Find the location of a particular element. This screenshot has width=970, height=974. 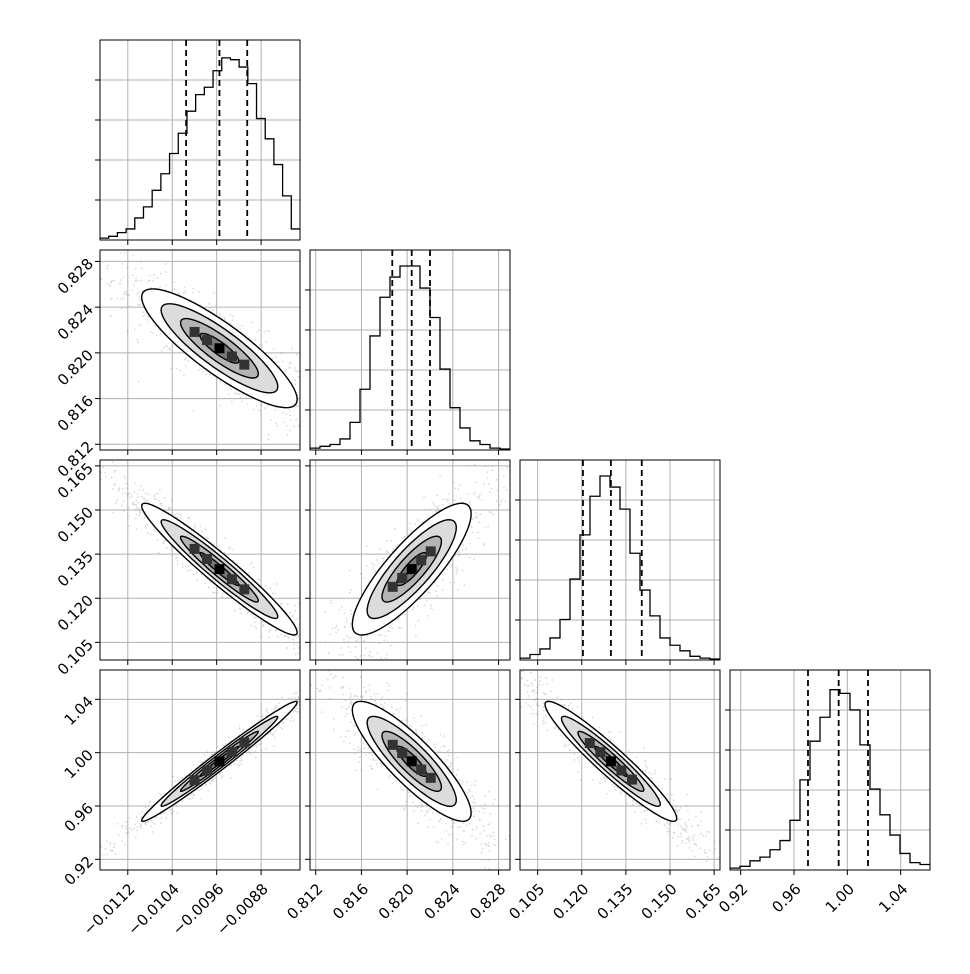

x-tick-label: 1.04 is located at coordinates (893, 898).